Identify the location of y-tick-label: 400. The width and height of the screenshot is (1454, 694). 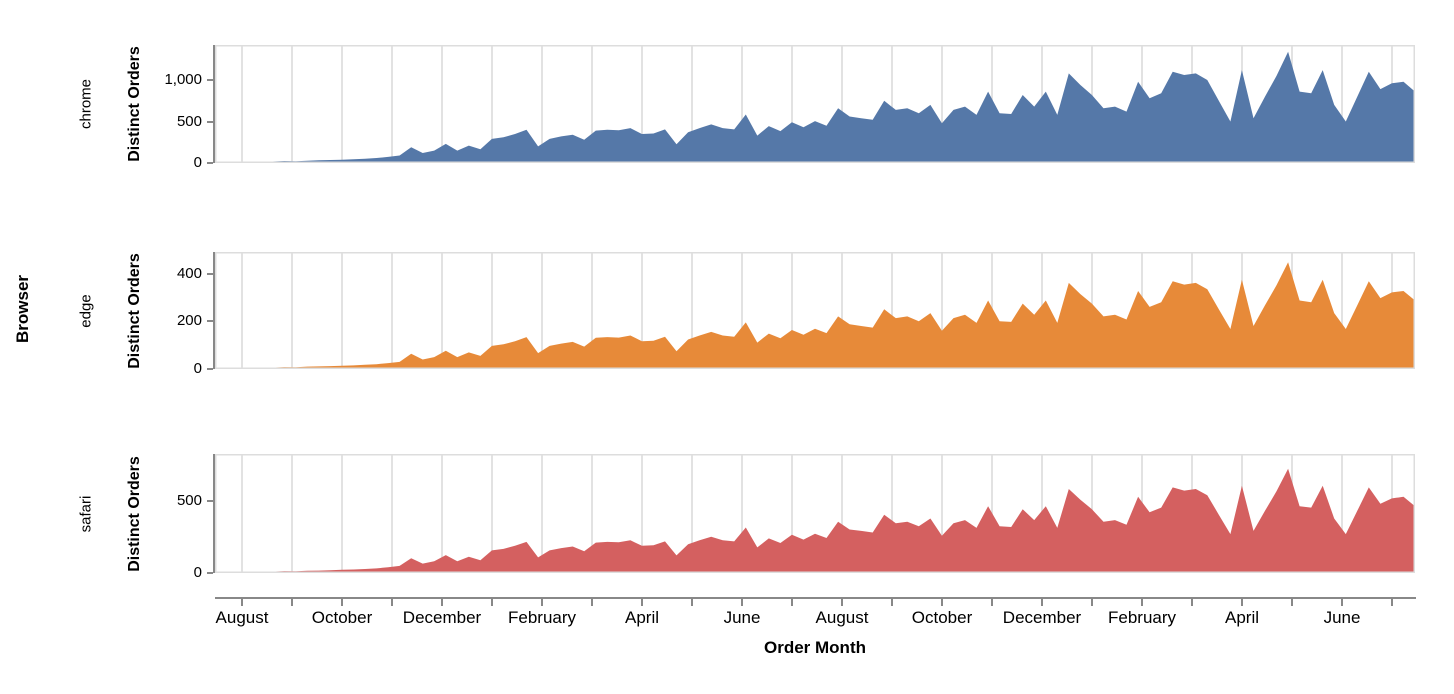
(189, 273).